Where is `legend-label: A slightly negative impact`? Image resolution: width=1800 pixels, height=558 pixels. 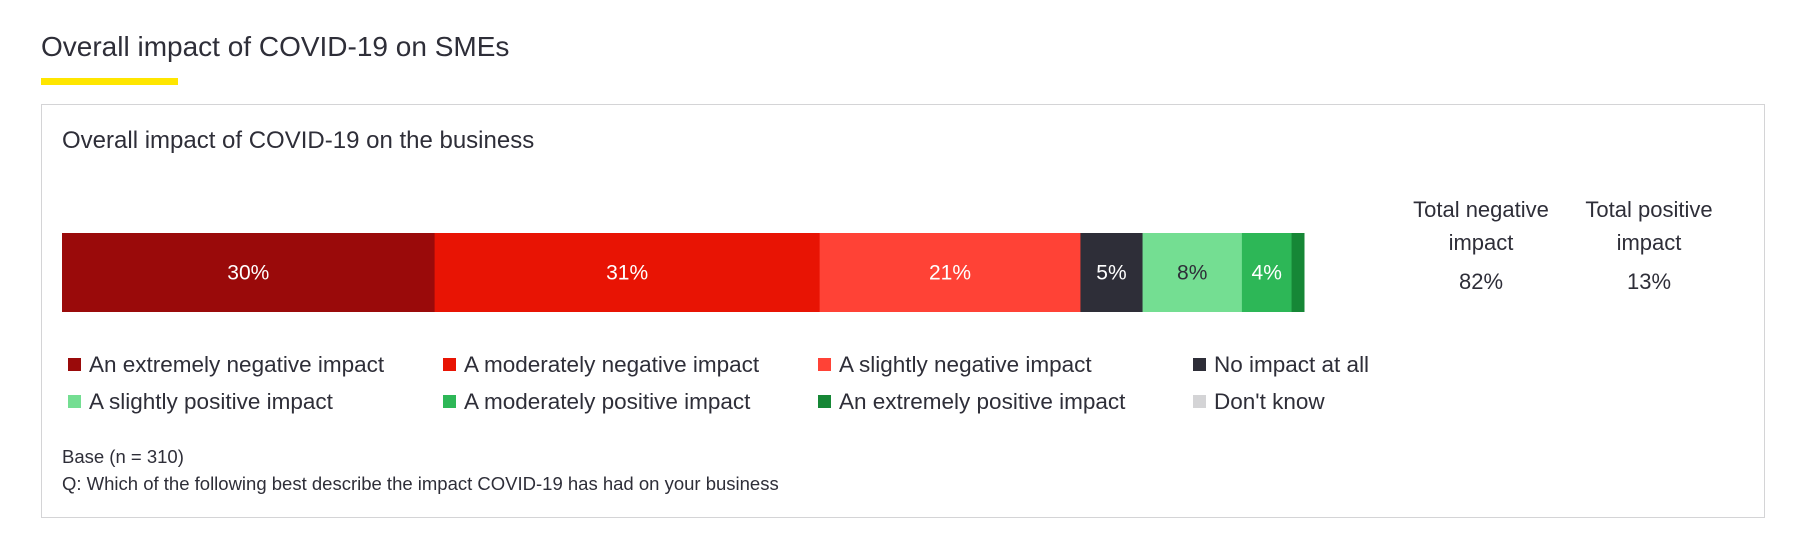
legend-label: A slightly negative impact is located at coordinates (965, 364).